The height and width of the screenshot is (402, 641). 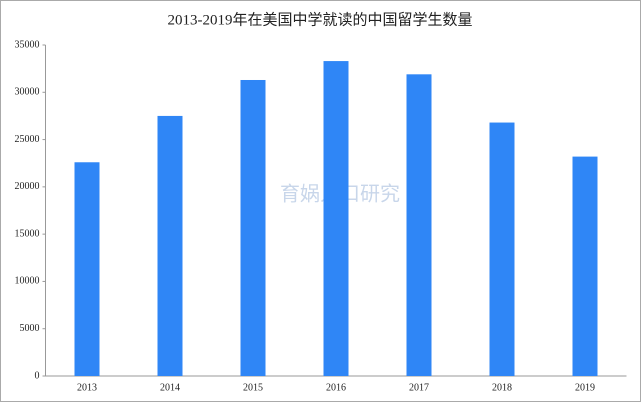 I want to click on x-tick-label: 2013, so click(x=87, y=387).